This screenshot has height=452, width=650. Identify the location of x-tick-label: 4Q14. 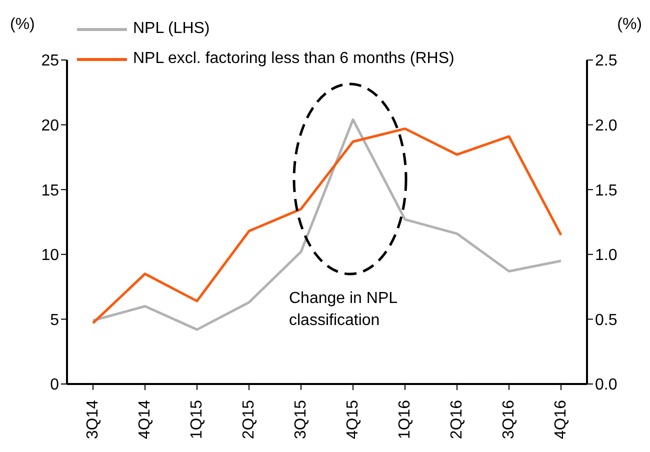
(145, 420).